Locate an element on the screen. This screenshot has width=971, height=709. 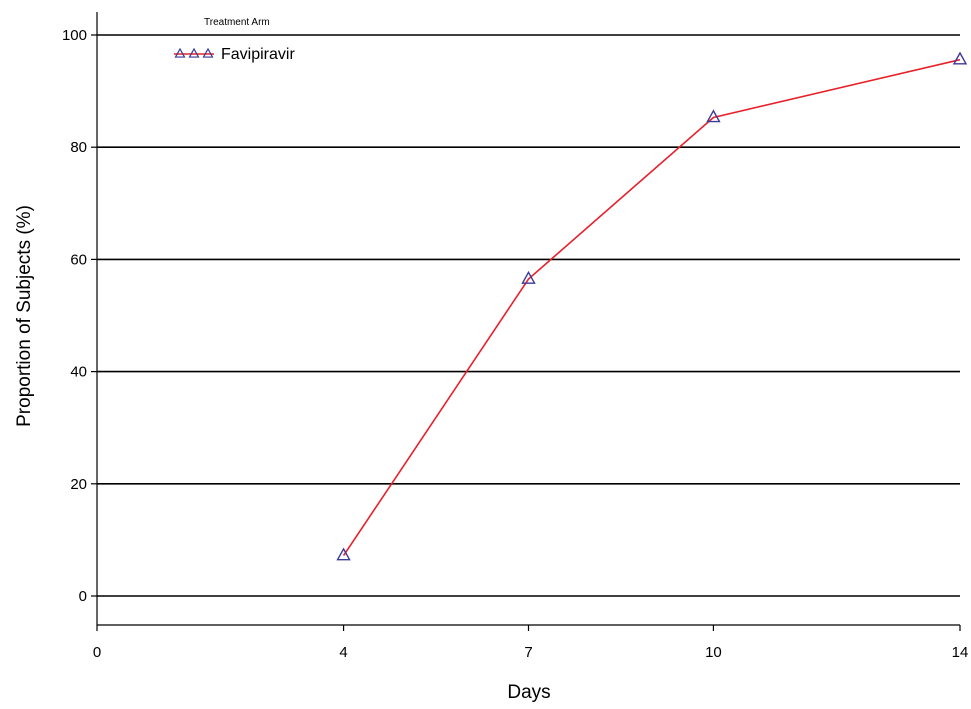
legend-swatch is located at coordinates (194, 52).